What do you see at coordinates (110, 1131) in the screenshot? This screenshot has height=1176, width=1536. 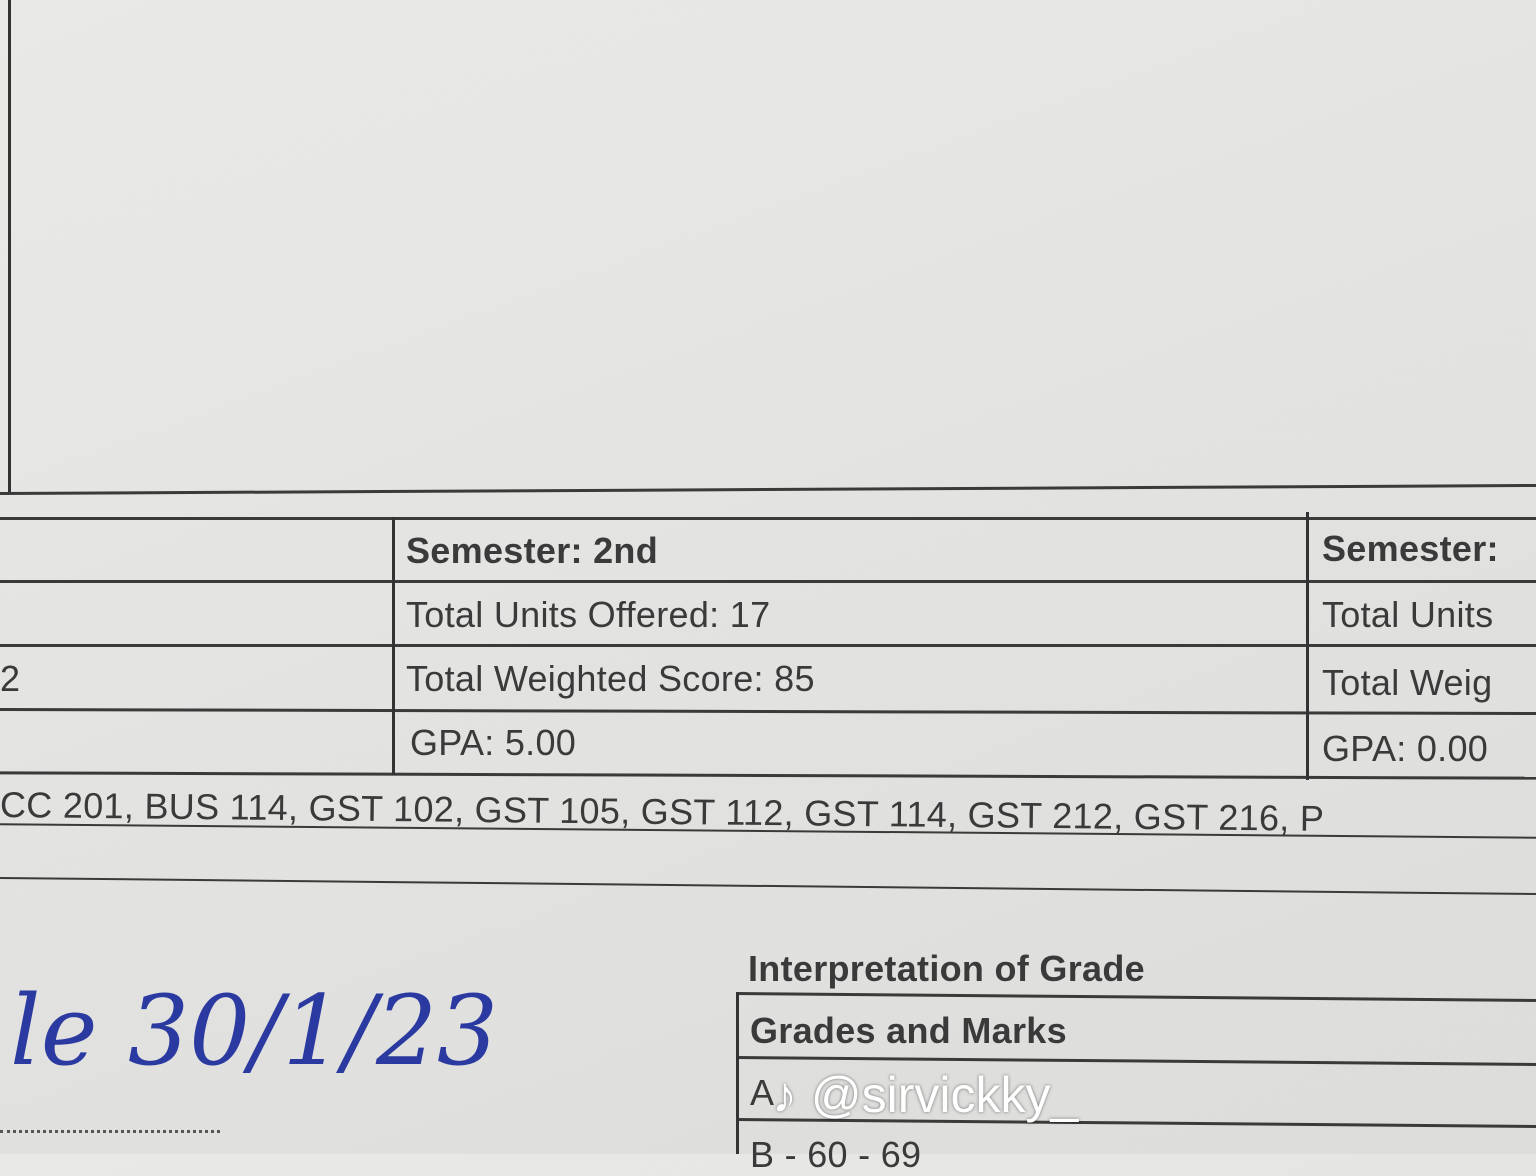 I see `signature-dotted-line` at bounding box center [110, 1131].